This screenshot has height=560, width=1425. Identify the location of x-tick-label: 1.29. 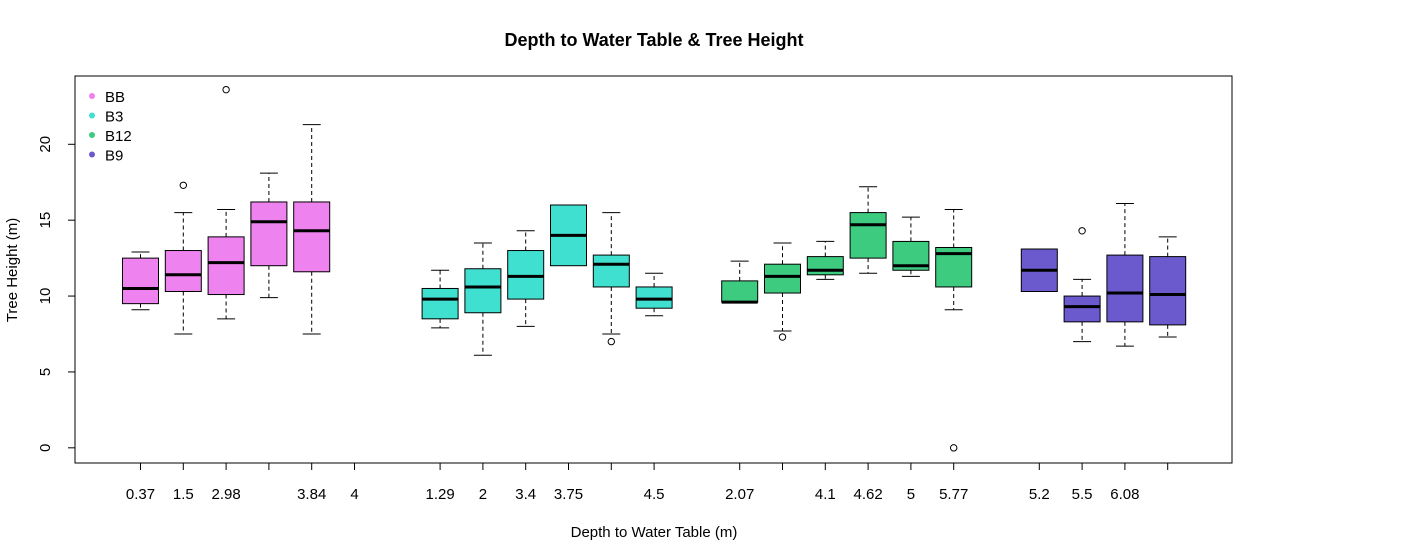
(439, 494).